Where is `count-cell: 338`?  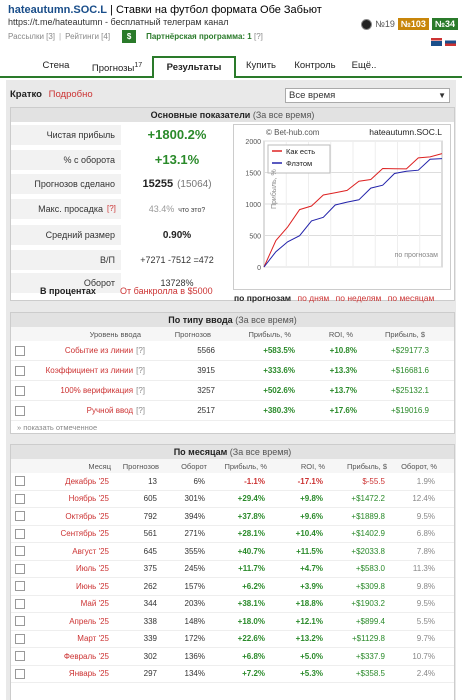 count-cell: 338 is located at coordinates (150, 621).